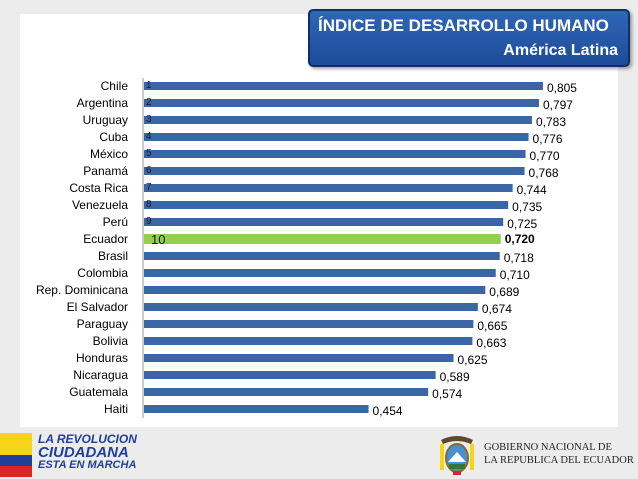  I want to click on category-label: Colombia, so click(102, 273).